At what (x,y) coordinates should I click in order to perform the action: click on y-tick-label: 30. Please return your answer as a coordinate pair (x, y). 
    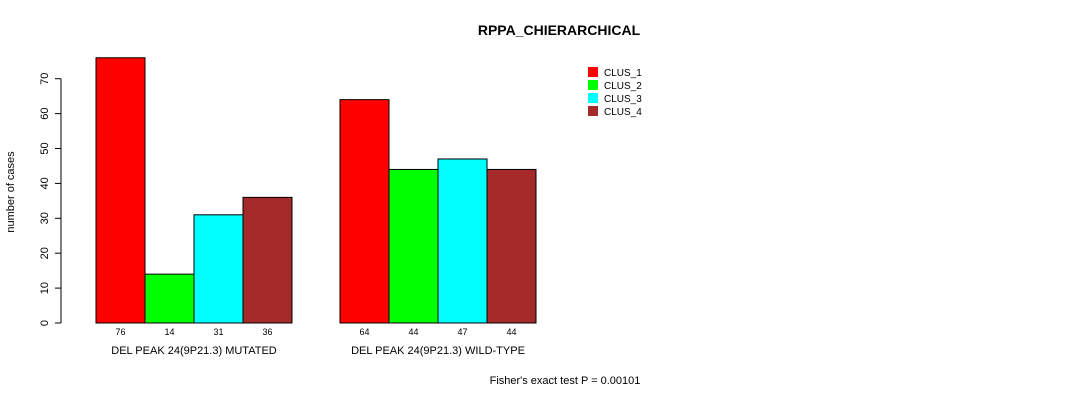
    Looking at the image, I should click on (45, 218).